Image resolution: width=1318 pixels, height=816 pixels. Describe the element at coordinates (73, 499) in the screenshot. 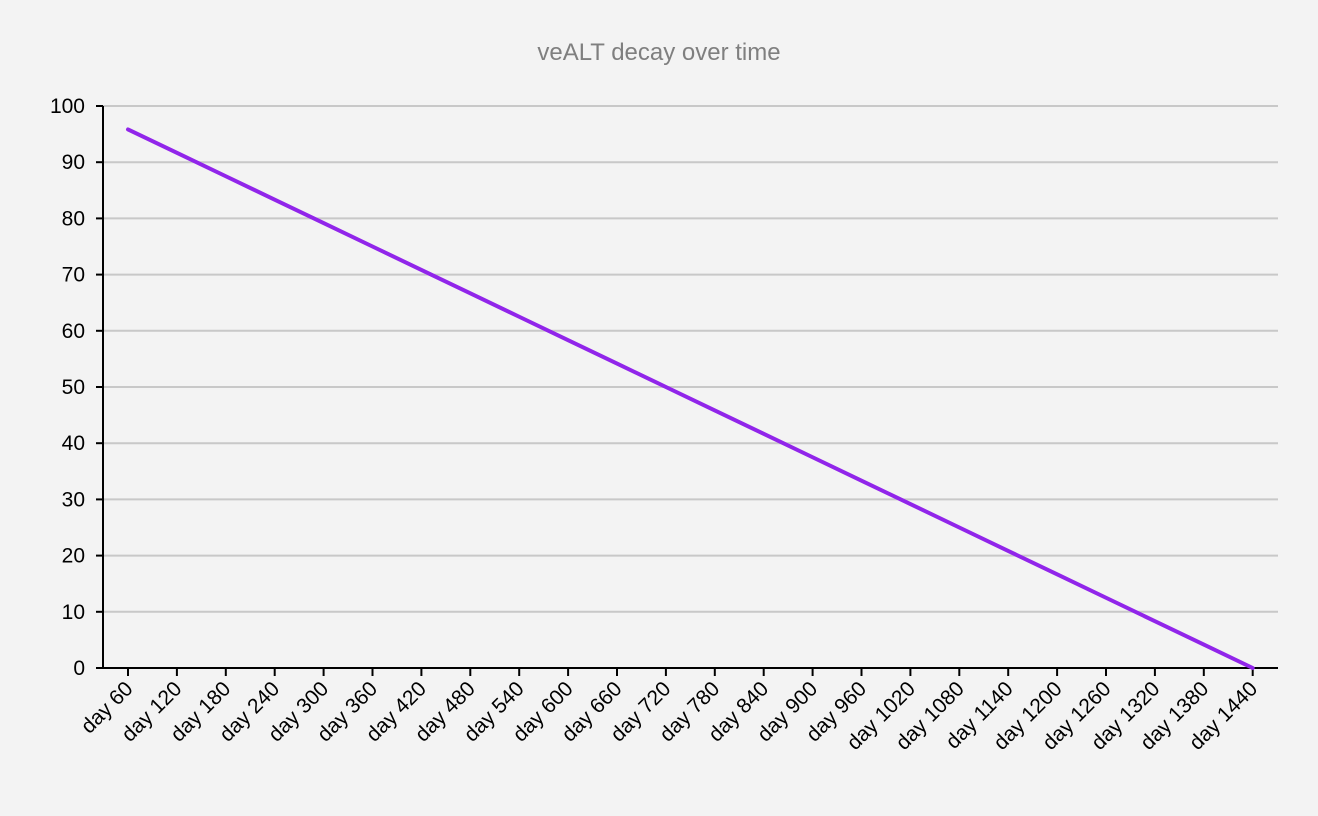

I see `y-tick-label: 30` at that location.